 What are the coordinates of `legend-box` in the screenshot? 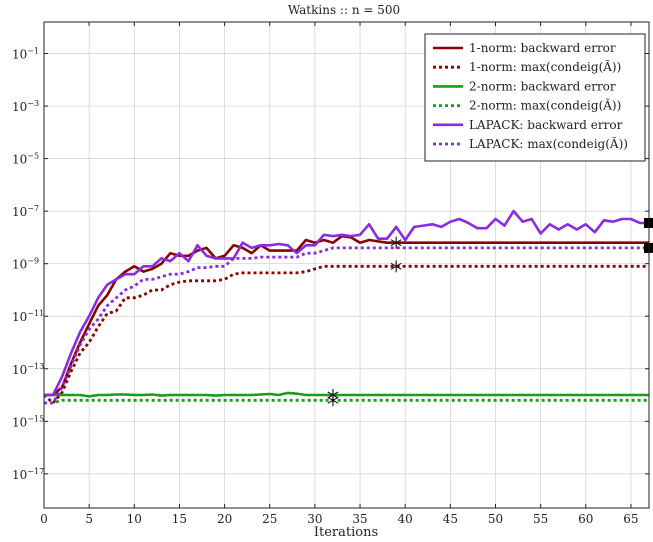 It's located at (535, 97).